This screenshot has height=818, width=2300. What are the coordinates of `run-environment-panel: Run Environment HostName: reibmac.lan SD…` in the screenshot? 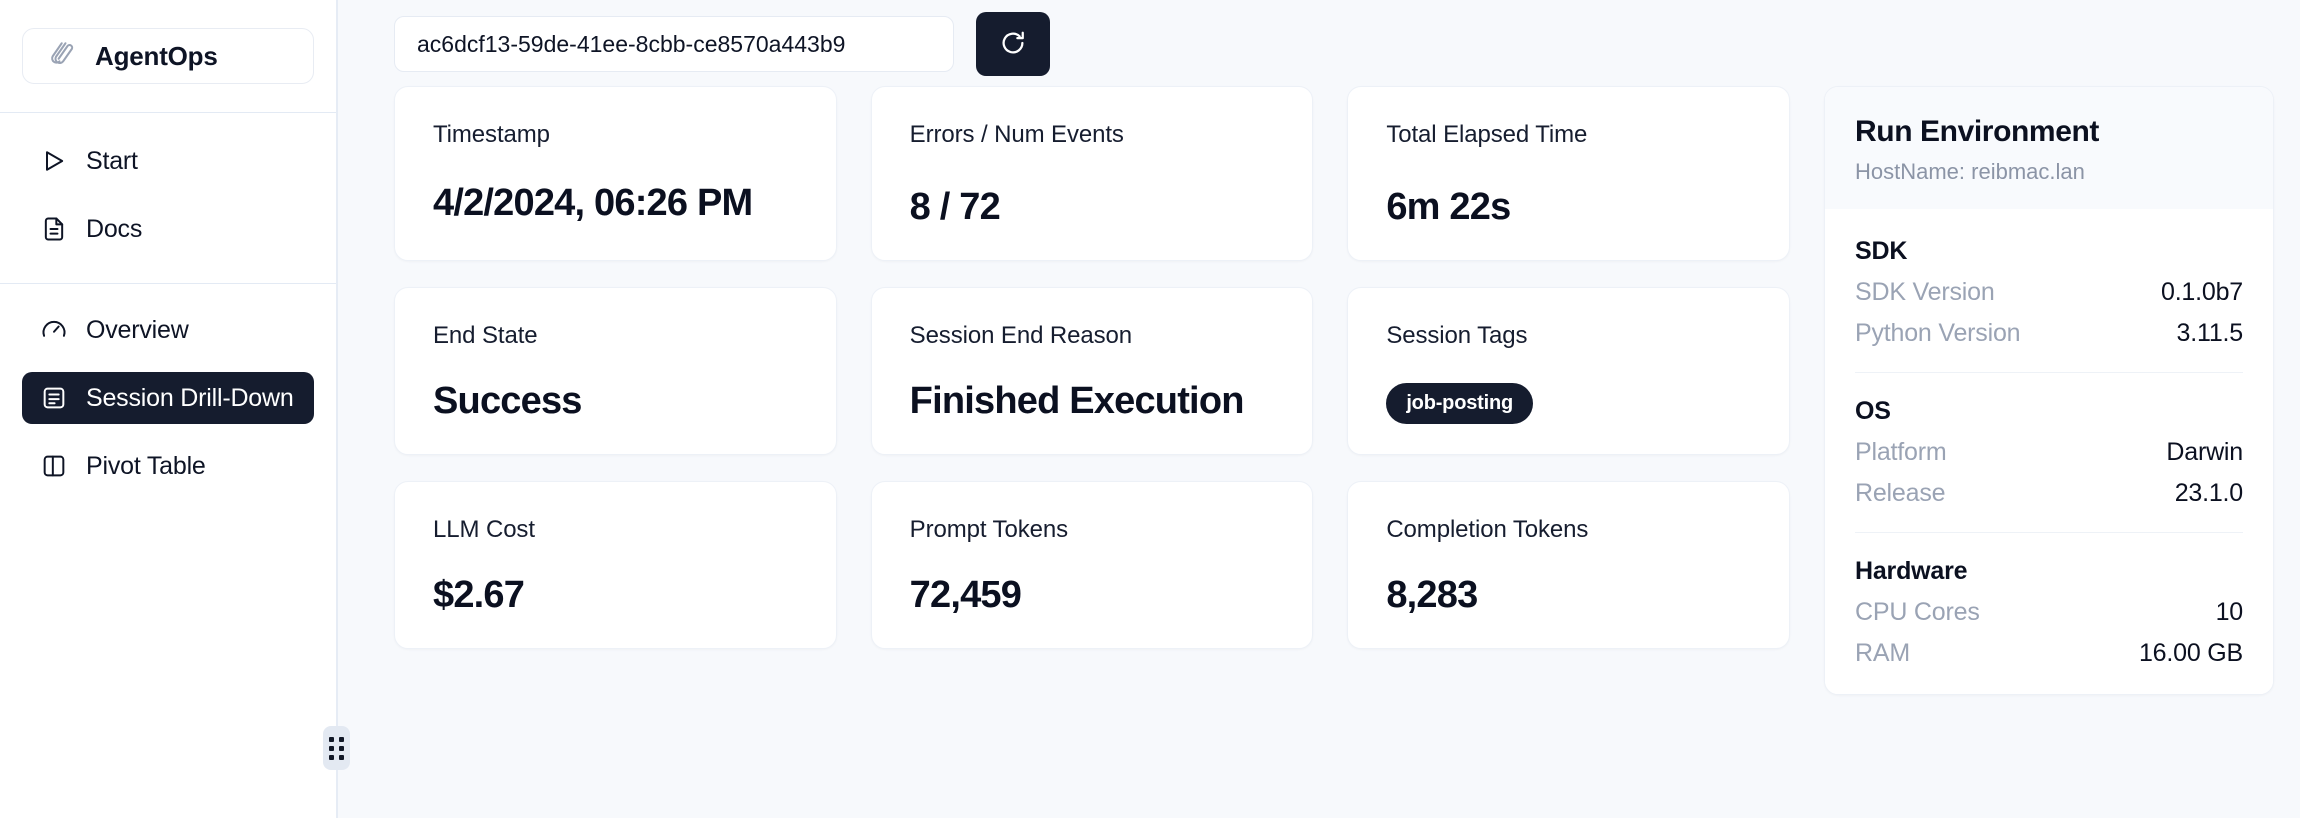 It's located at (2049, 390).